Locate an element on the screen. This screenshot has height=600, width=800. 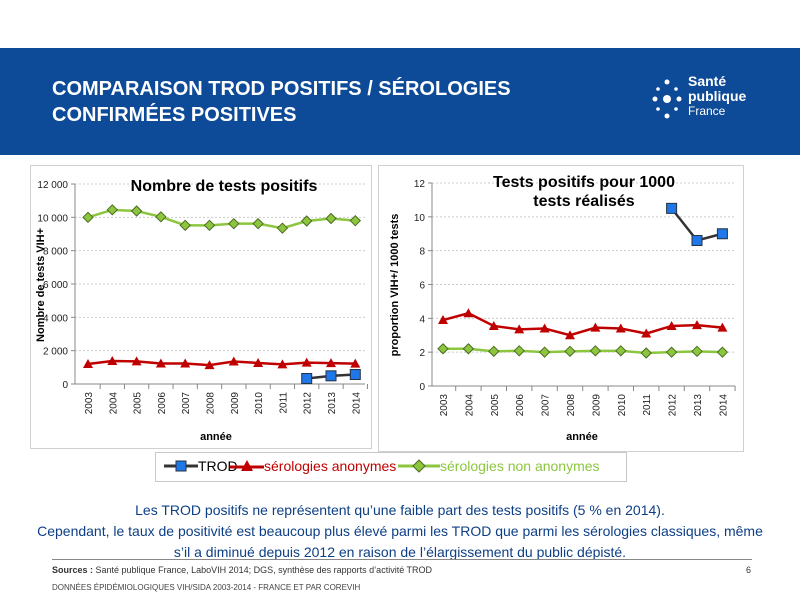
triangle-marker-icon is located at coordinates (247, 465).